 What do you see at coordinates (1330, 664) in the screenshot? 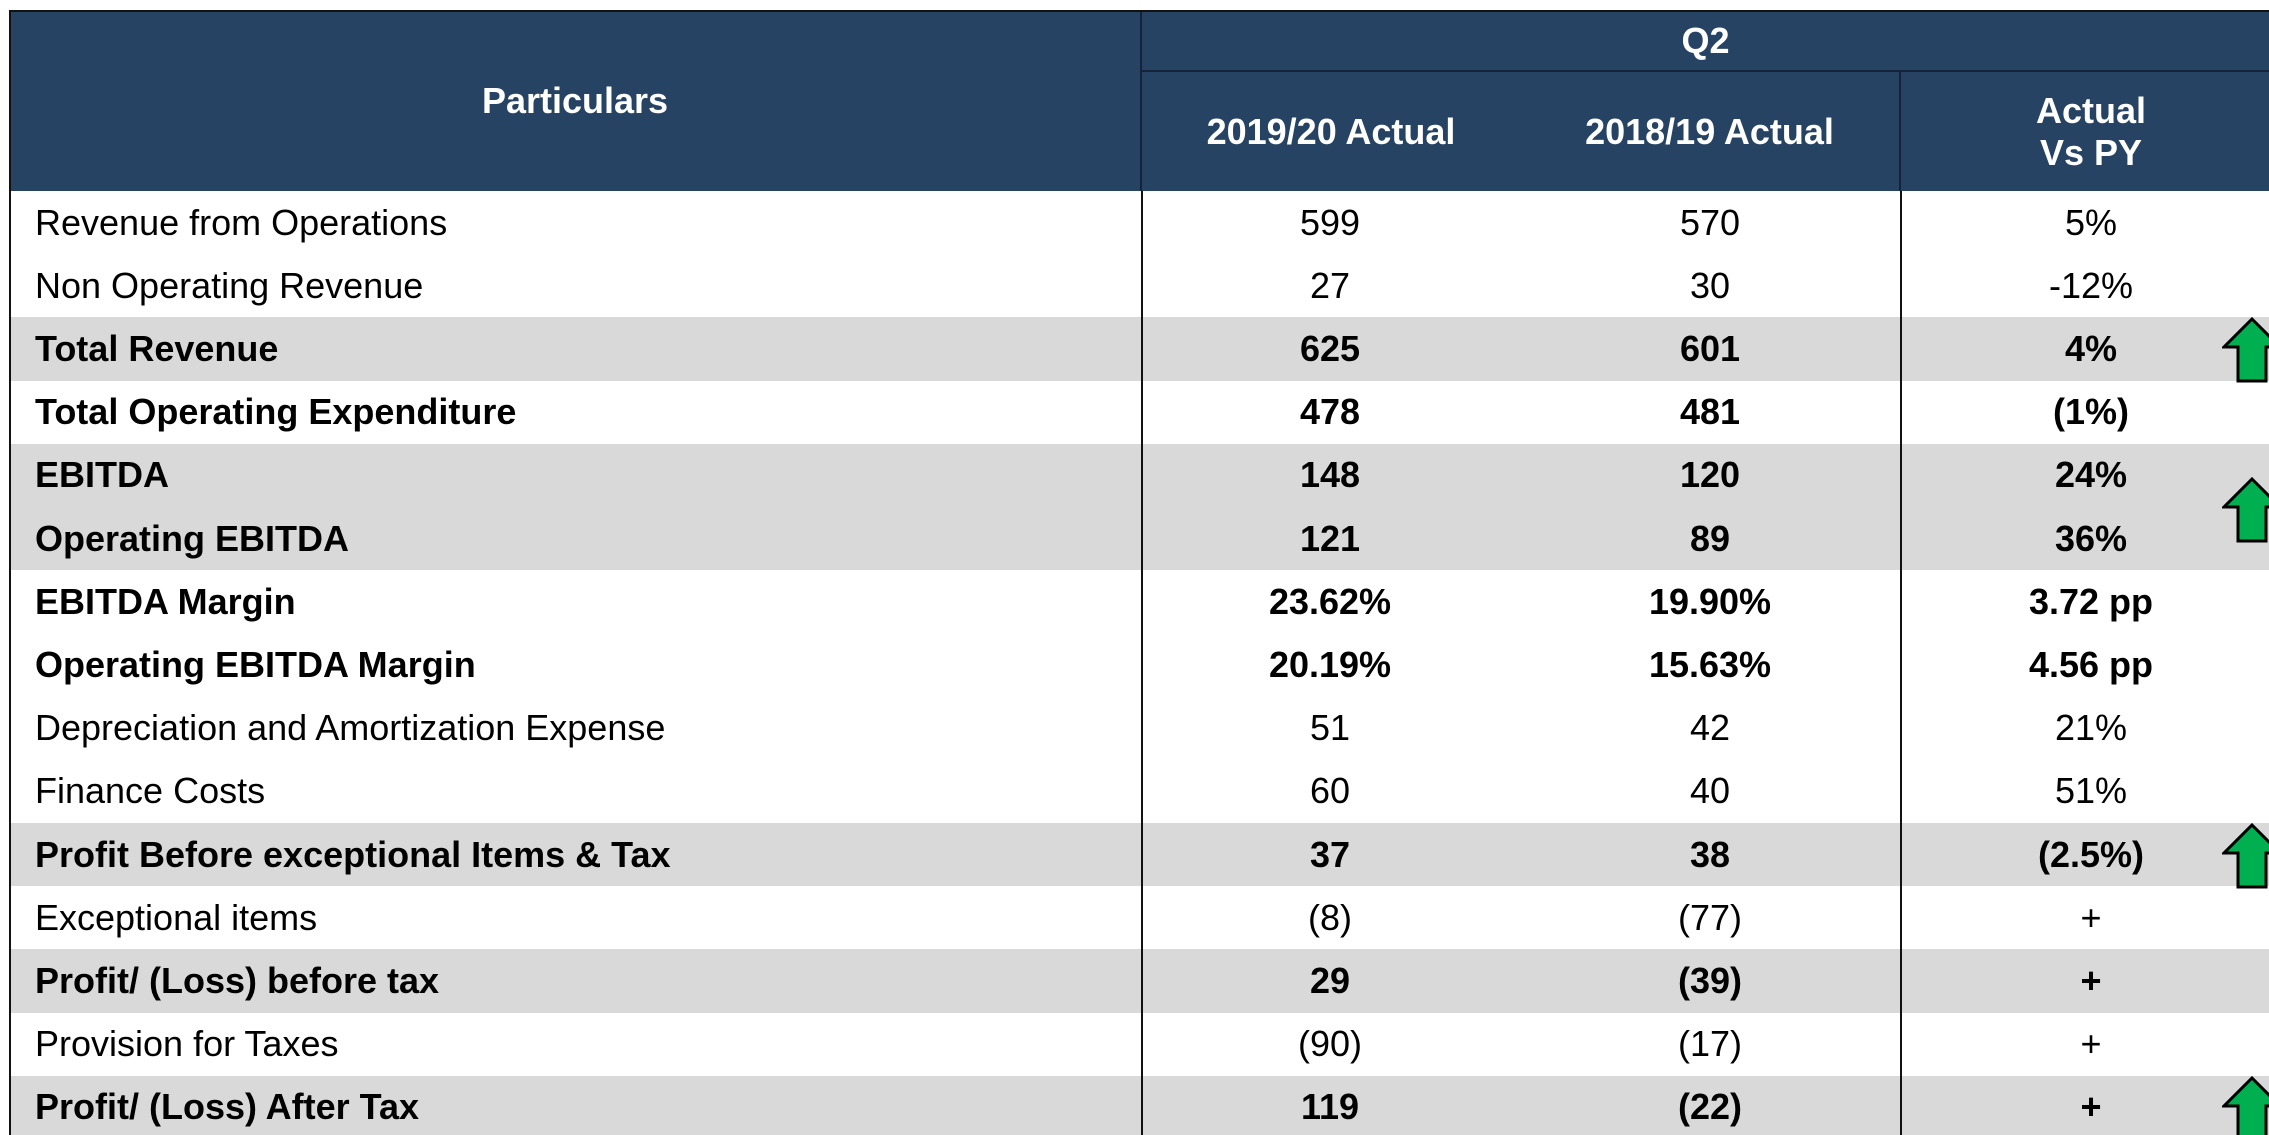
I see `cell-value: 20.19%` at bounding box center [1330, 664].